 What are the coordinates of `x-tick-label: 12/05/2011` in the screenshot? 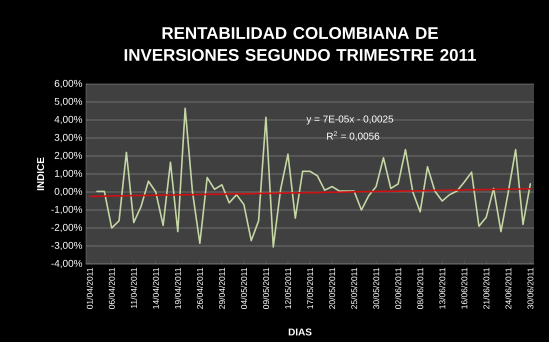 It's located at (288, 288).